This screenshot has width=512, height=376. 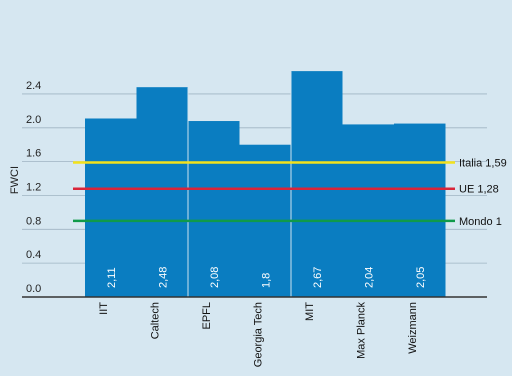 I want to click on y-tick-label: 0.0, so click(x=33, y=289).